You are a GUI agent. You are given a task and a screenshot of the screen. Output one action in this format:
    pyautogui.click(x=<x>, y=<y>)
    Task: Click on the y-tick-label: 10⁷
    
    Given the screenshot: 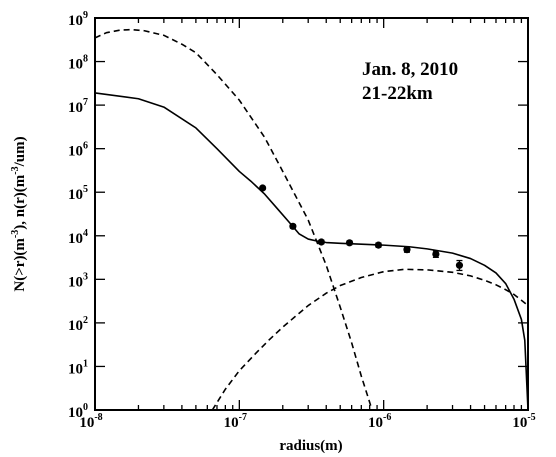 What is the action you would take?
    pyautogui.click(x=78, y=106)
    